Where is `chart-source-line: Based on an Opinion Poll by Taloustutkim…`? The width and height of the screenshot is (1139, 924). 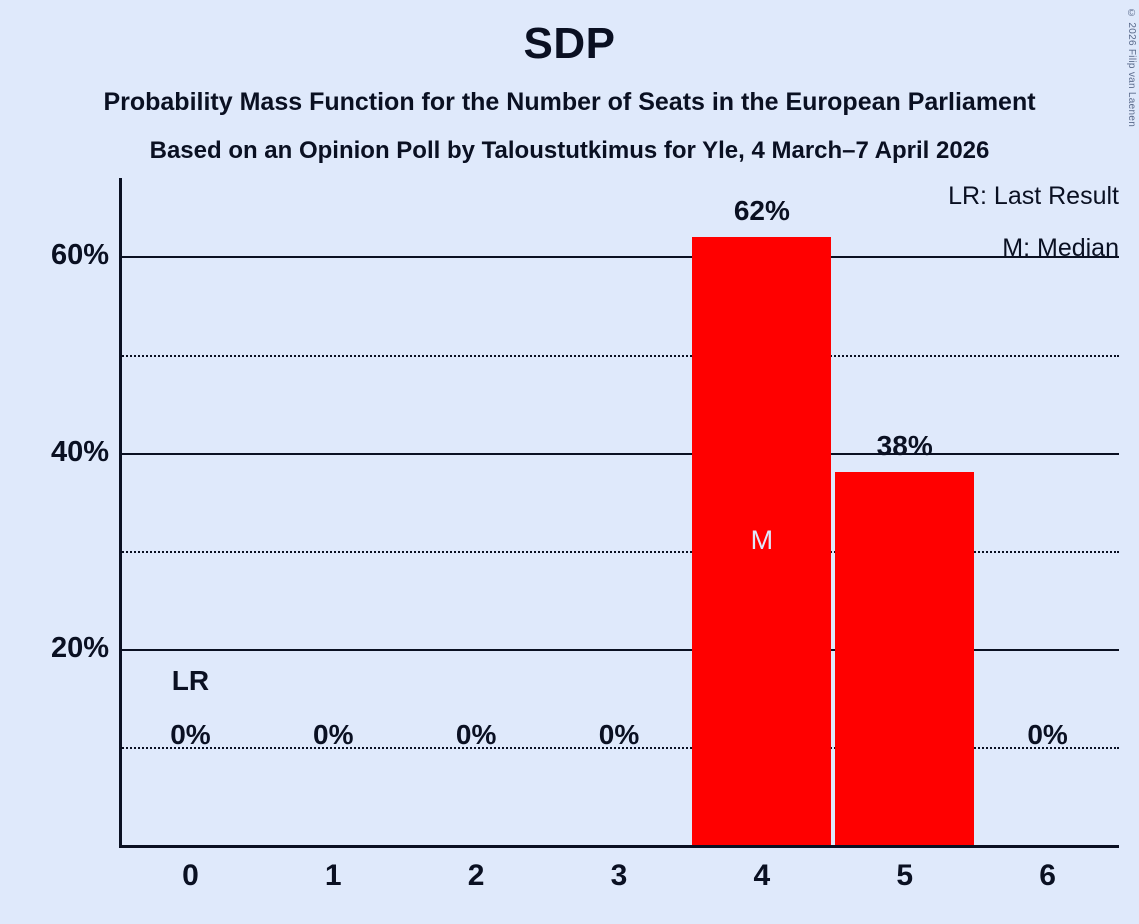 chart-source-line: Based on an Opinion Poll by Taloustutkim… is located at coordinates (569, 150).